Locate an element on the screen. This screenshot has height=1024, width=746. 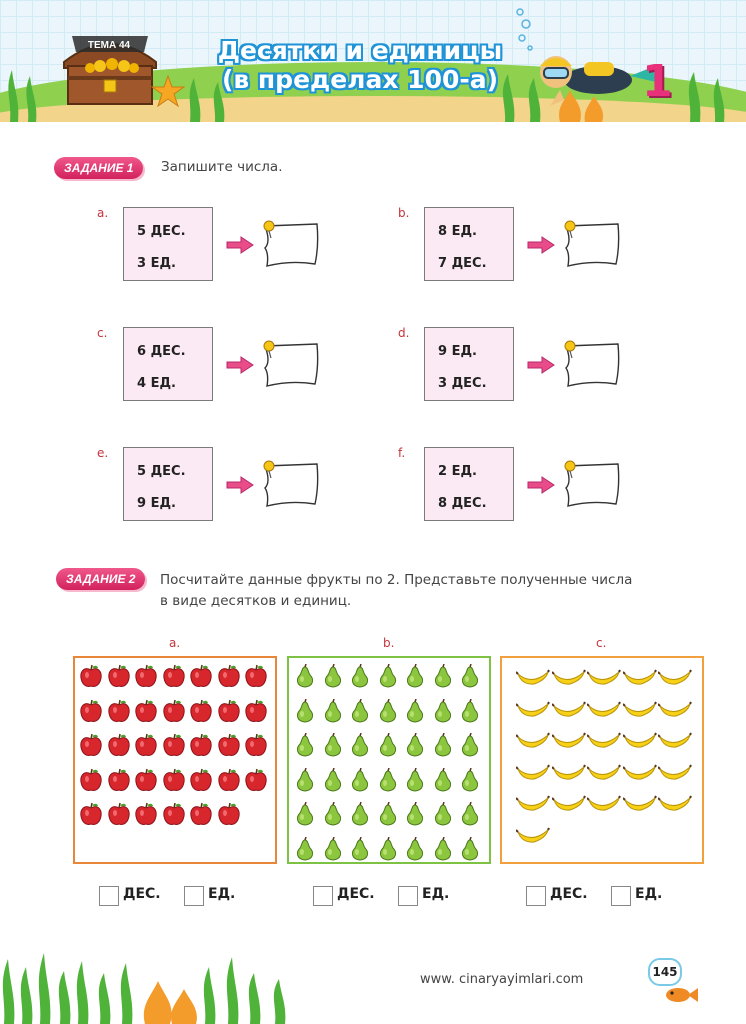
diver-icon is located at coordinates (600, 81).